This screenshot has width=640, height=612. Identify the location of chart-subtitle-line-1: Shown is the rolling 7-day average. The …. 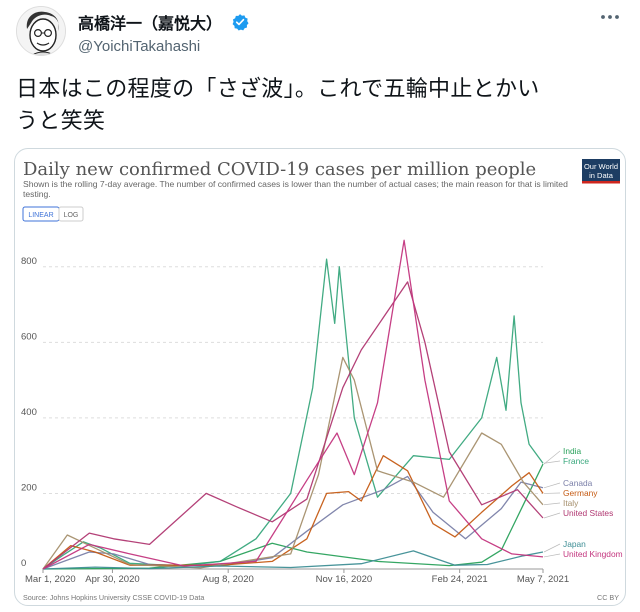
(295, 184).